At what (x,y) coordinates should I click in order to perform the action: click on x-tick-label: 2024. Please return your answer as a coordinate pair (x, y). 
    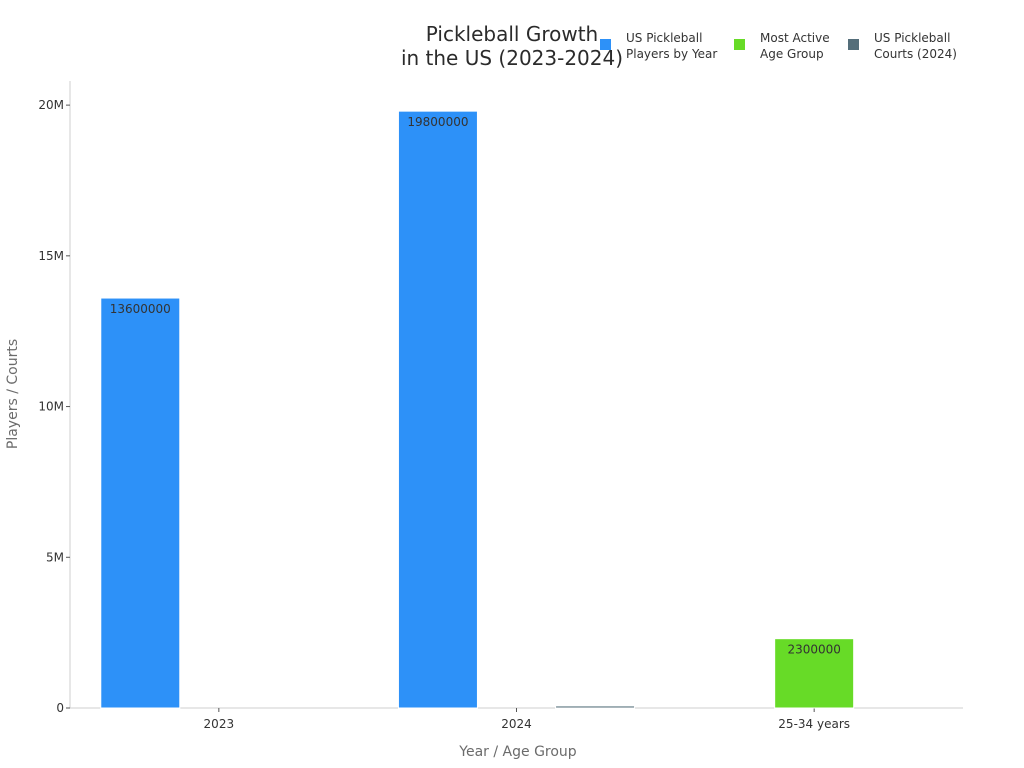
    Looking at the image, I should click on (516, 724).